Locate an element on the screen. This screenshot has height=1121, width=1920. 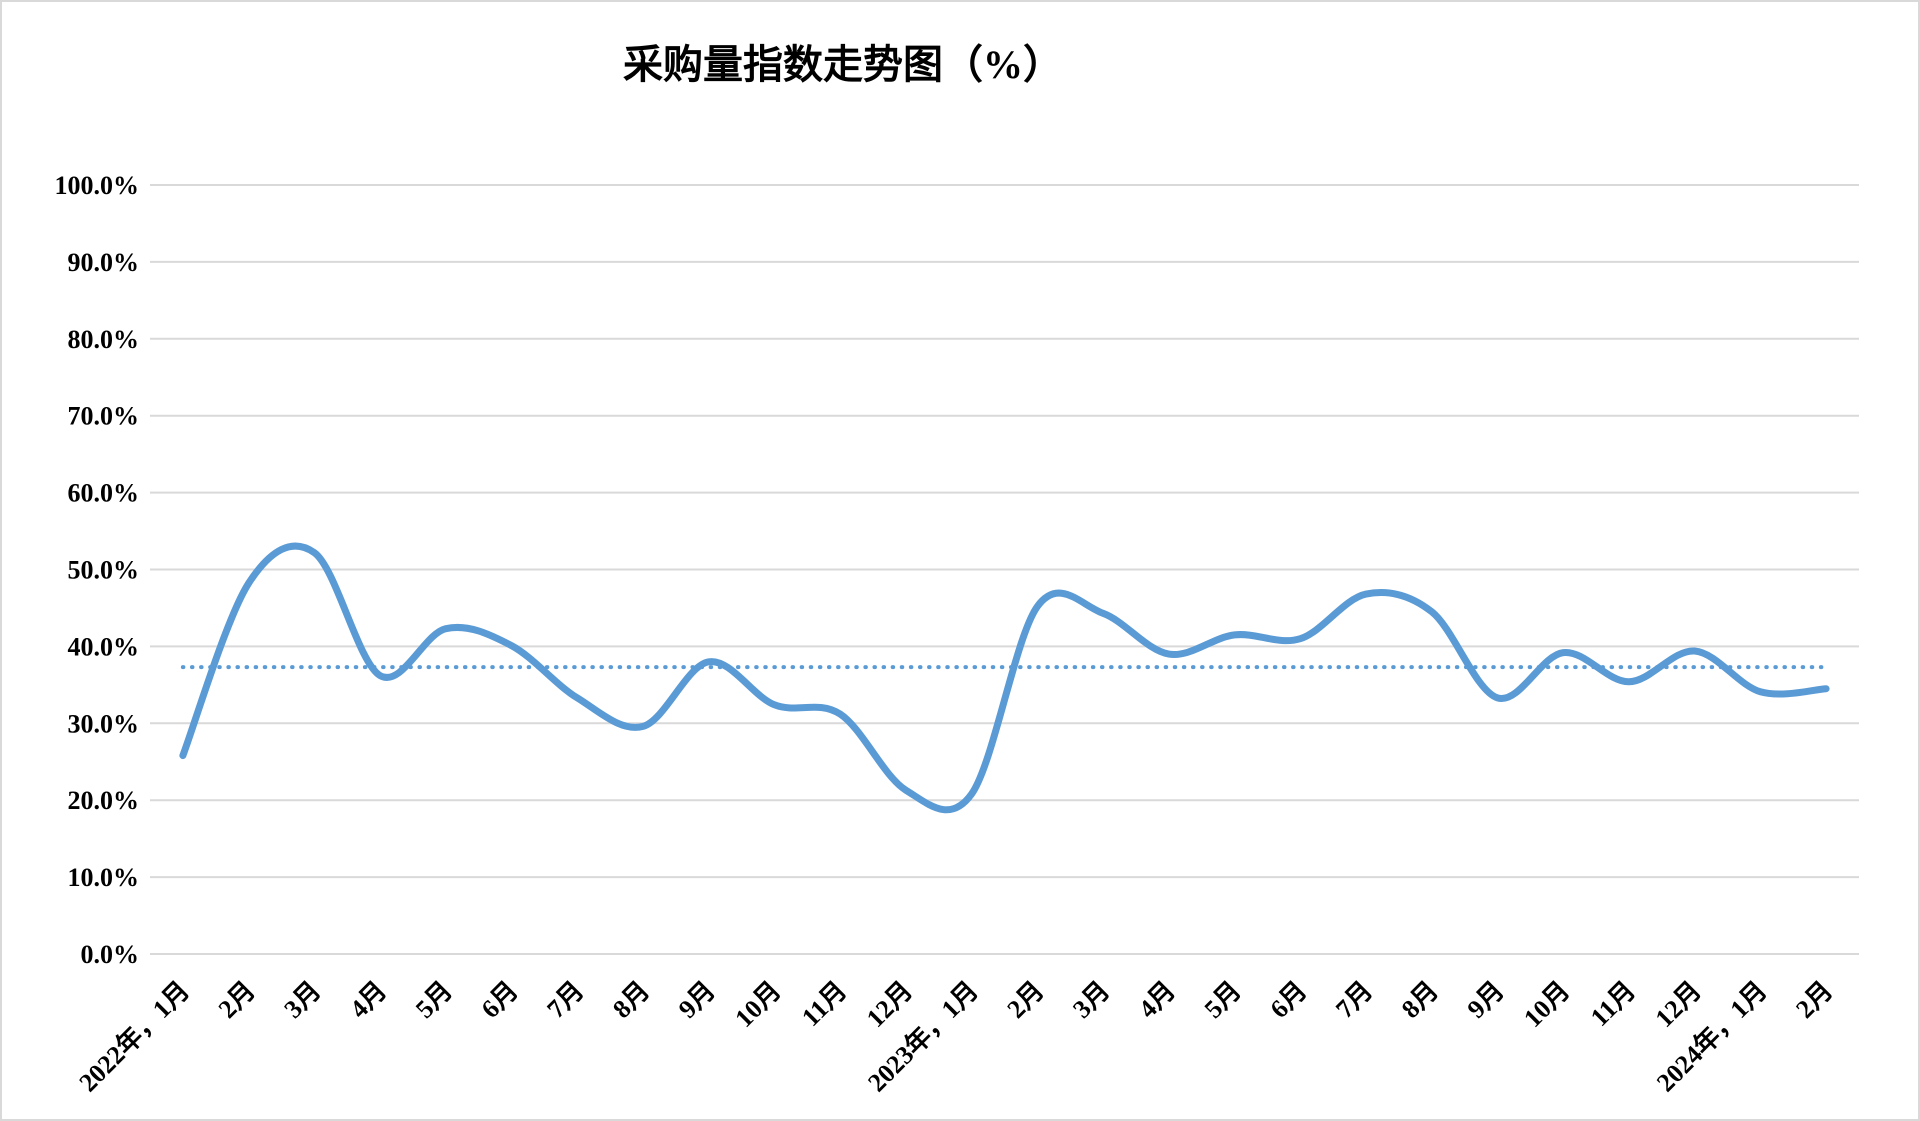
x-tick-label: 2022年，1月 is located at coordinates (134, 1036).